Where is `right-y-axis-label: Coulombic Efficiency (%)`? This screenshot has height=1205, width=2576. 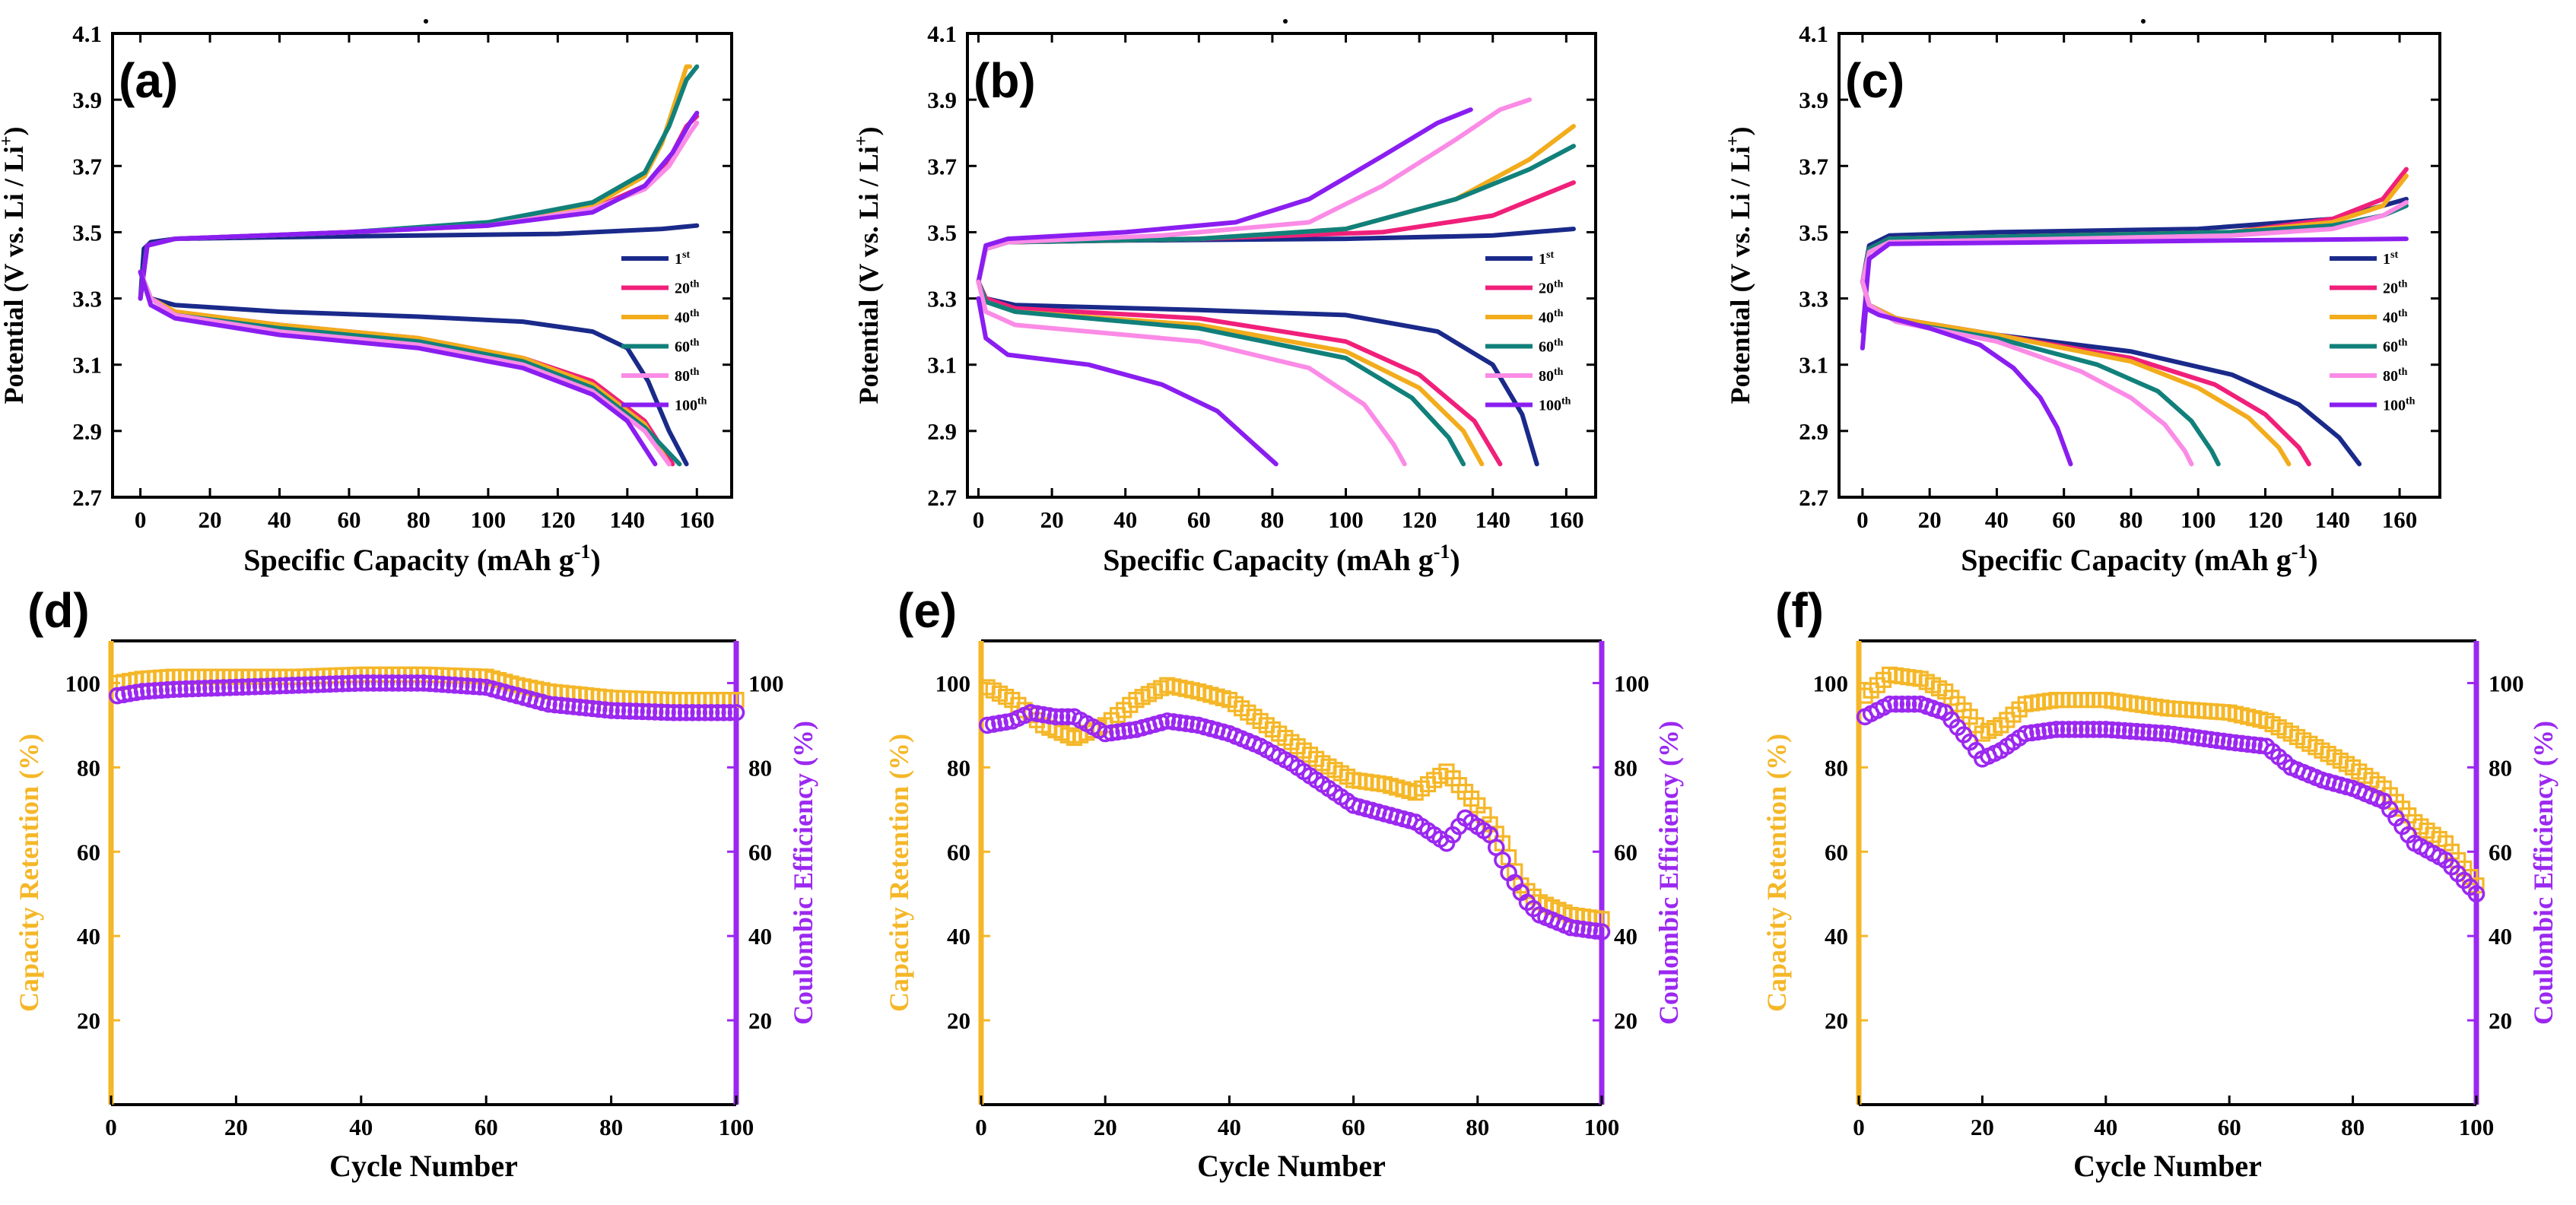 right-y-axis-label: Coulombic Efficiency (%) is located at coordinates (1669, 873).